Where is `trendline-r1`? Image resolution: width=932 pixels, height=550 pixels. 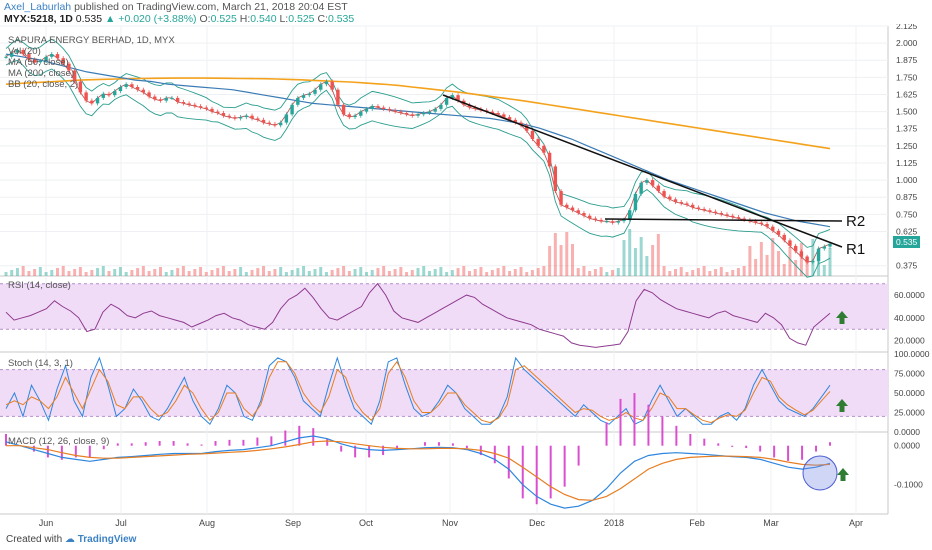 trendline-r1 is located at coordinates (642, 171).